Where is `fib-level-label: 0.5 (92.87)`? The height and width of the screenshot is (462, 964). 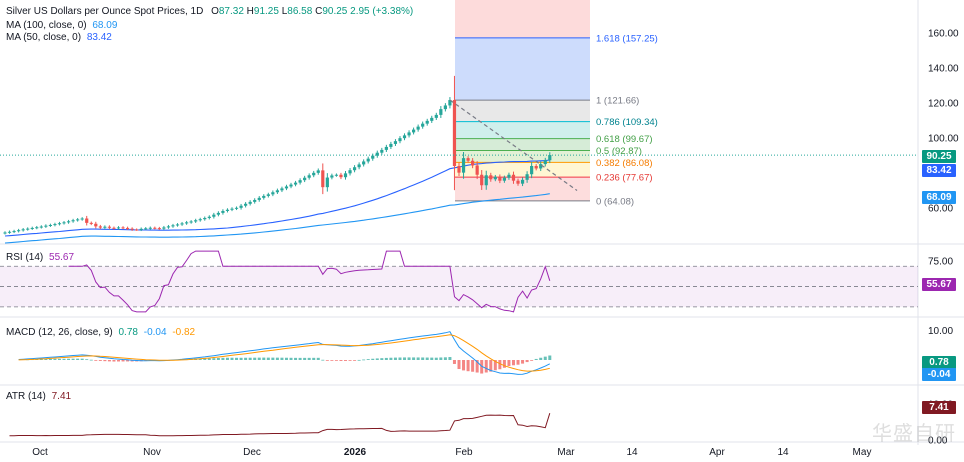
fib-level-label: 0.5 (92.87) is located at coordinates (619, 151).